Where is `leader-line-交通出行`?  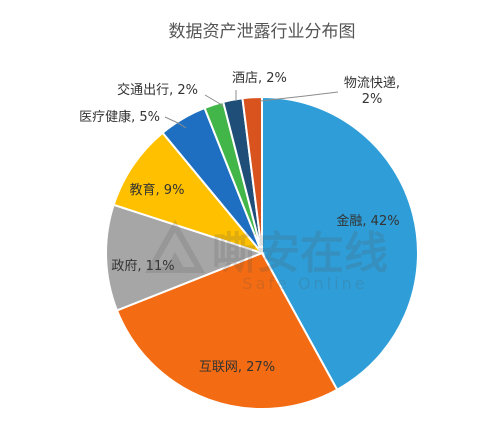
leader-line-交通出行 is located at coordinates (213, 100).